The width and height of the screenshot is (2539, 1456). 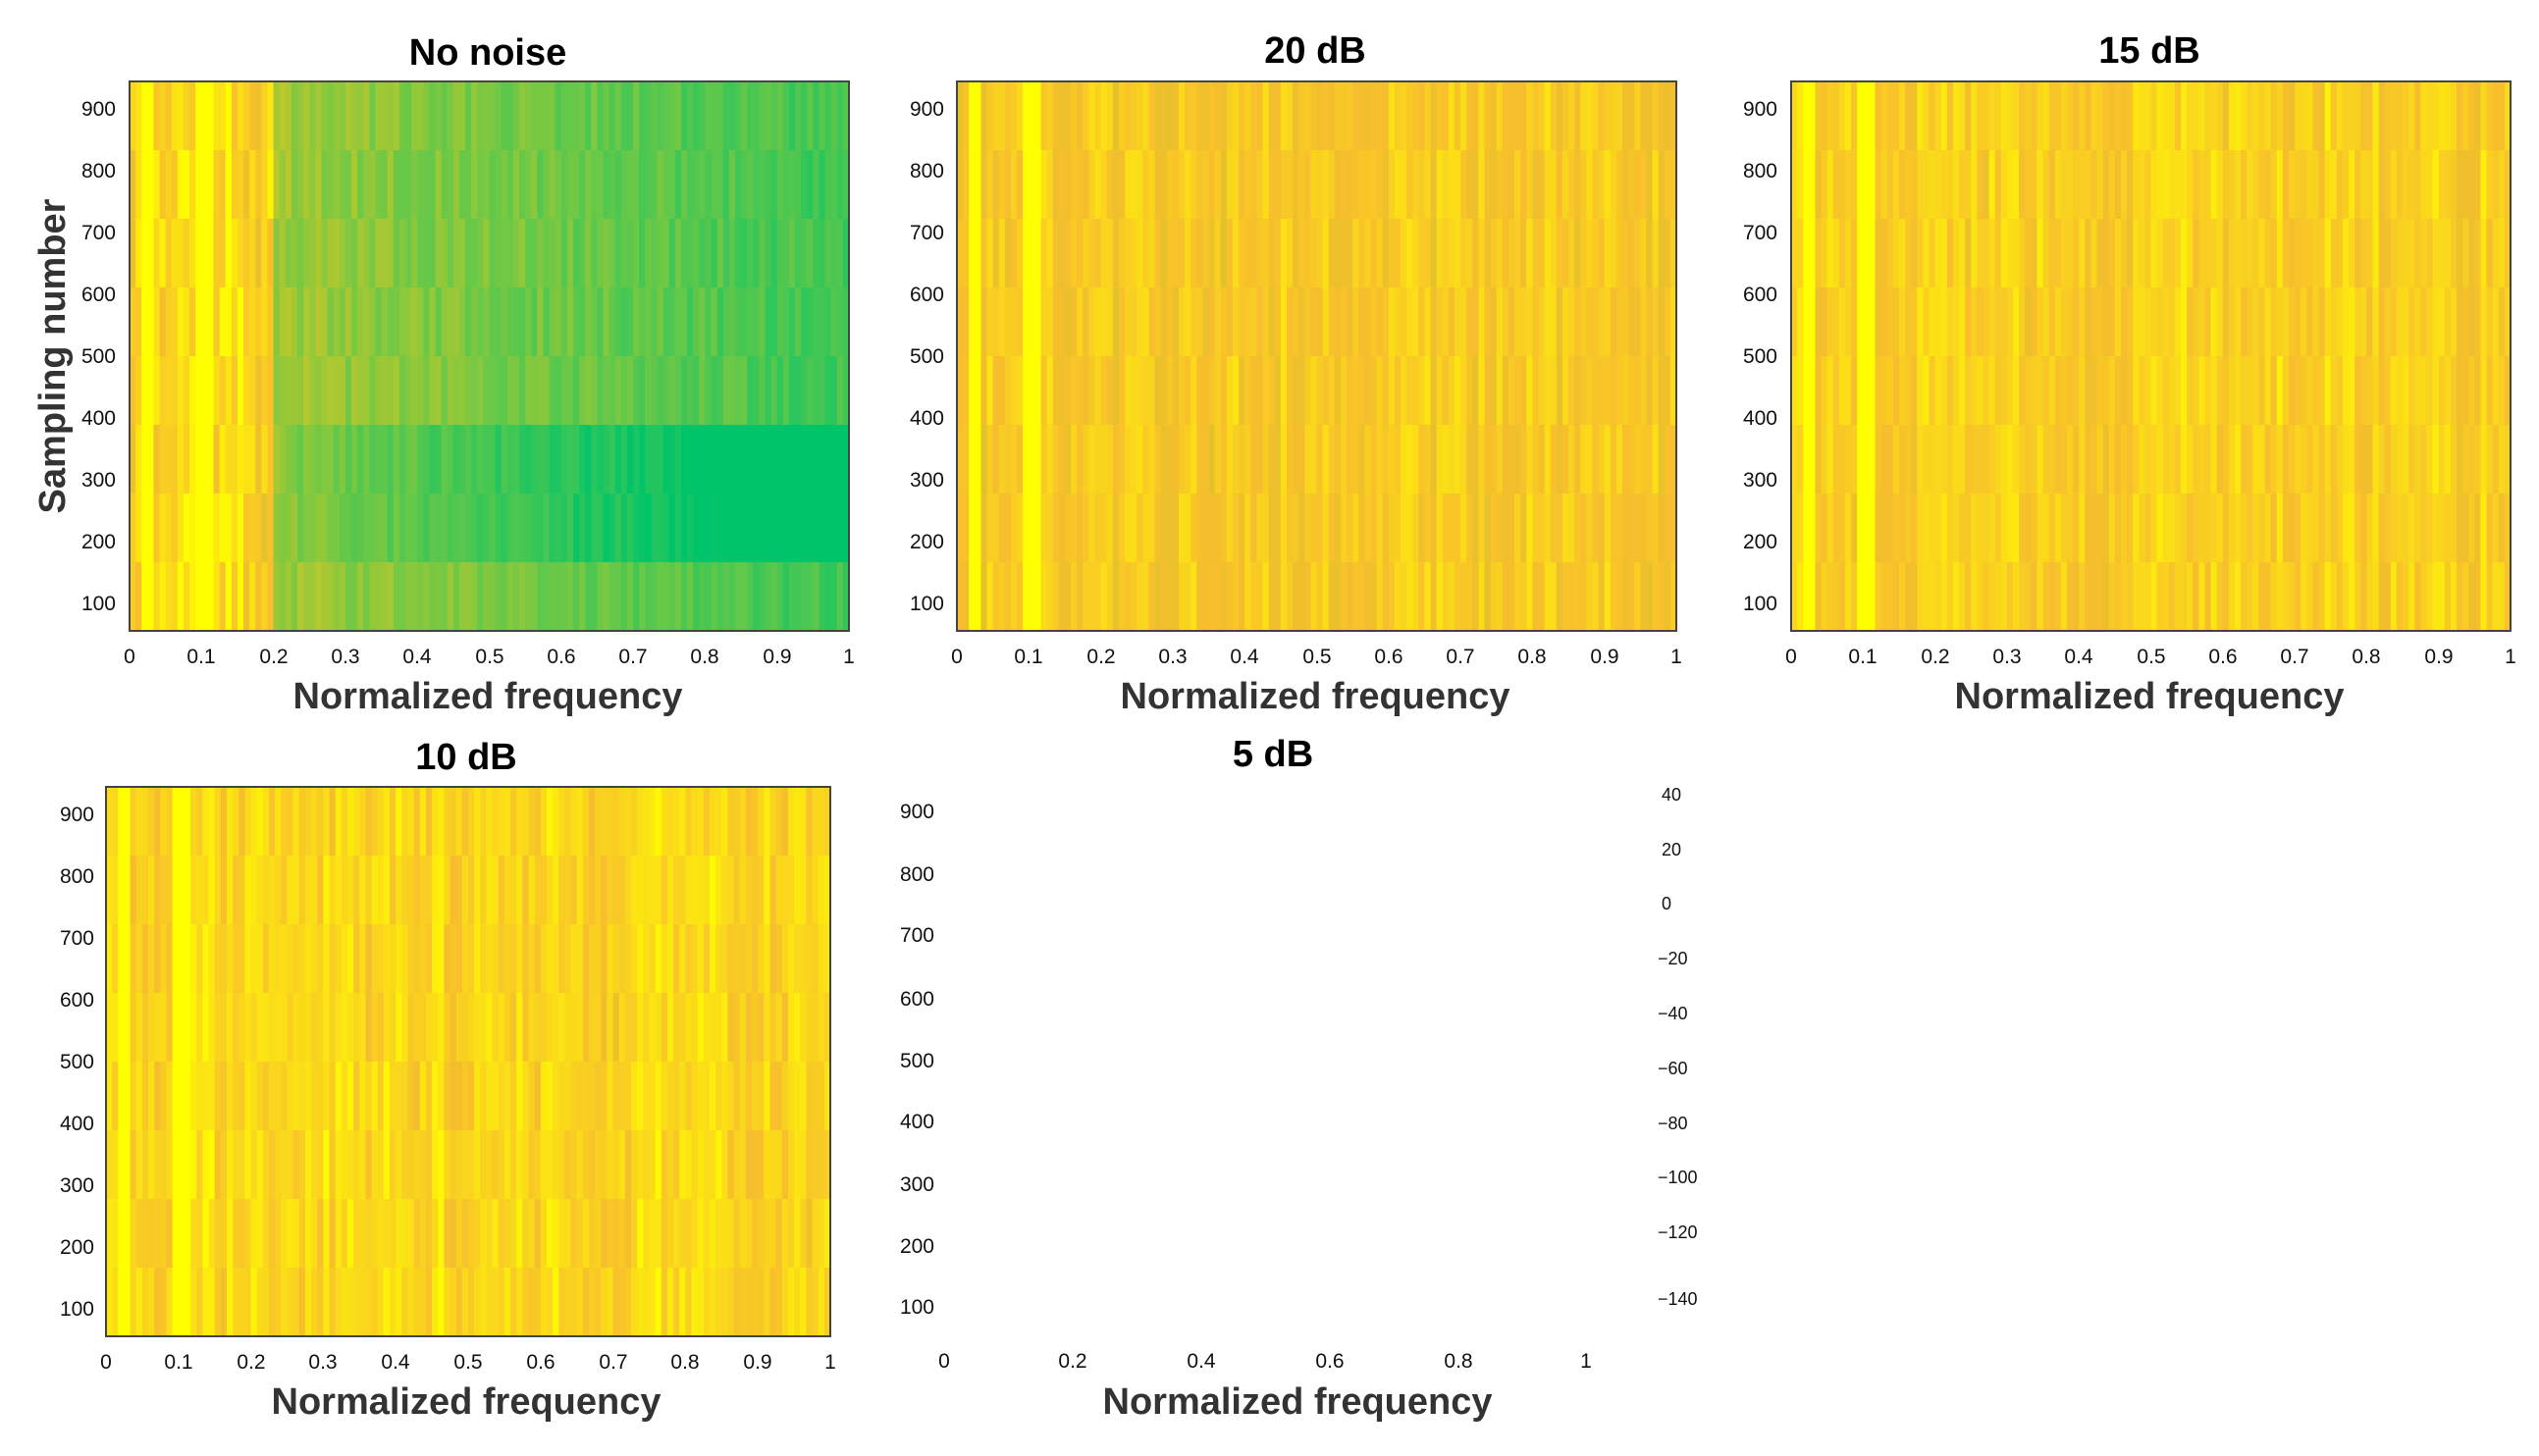 I want to click on heatmap-cells, so click(x=468, y=1062).